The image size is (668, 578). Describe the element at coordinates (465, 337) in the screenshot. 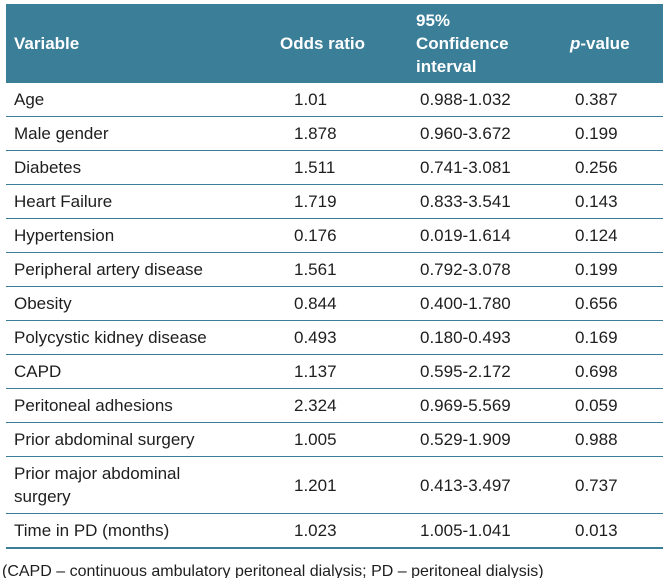

I see `confidence-interval-cell: 0.180-0.493` at that location.